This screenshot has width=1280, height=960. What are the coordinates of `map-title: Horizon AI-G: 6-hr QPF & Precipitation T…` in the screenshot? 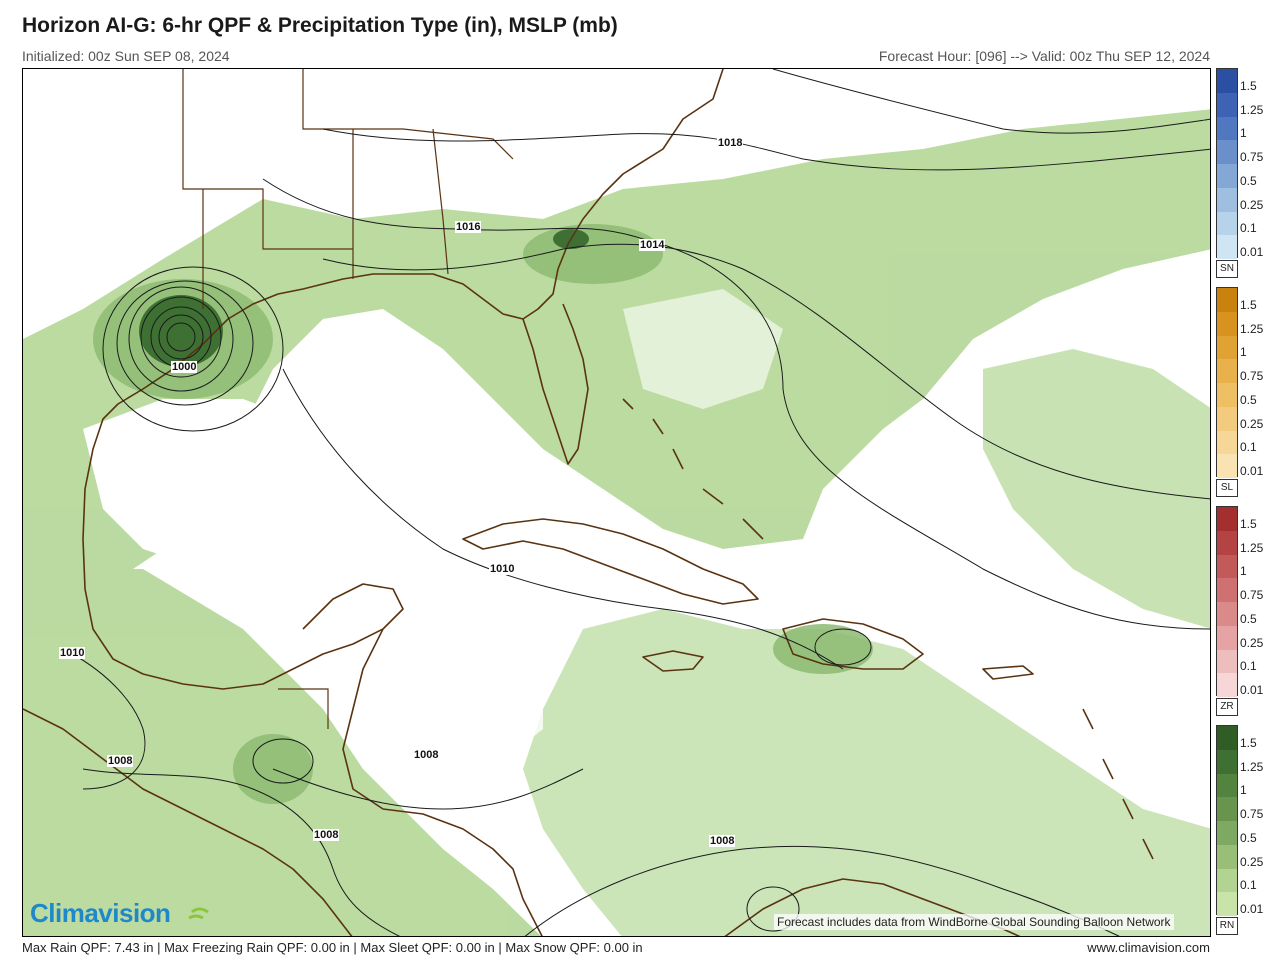 It's located at (320, 25).